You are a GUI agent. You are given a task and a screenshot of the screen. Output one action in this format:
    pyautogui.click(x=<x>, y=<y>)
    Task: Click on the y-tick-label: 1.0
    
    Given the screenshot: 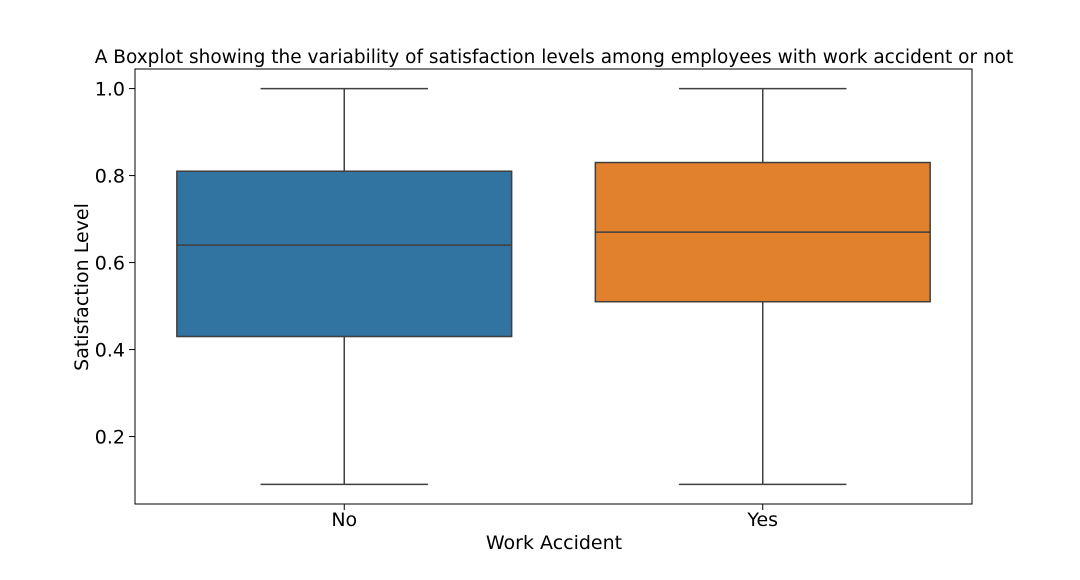 What is the action you would take?
    pyautogui.click(x=110, y=90)
    